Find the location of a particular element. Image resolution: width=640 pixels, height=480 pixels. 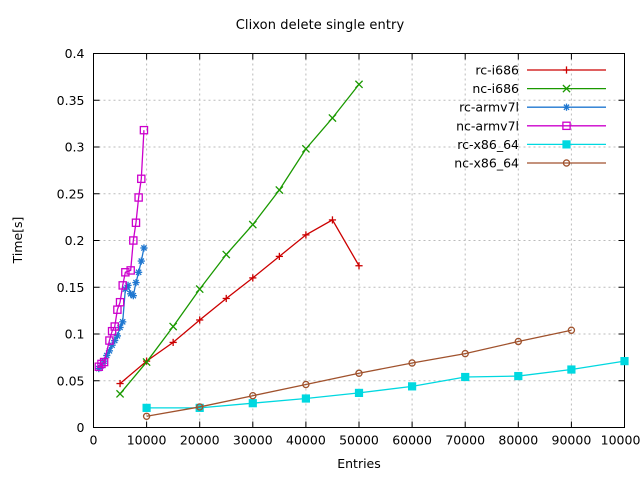

legend-item-nc-x86_64: nc-x86_64 is located at coordinates (530, 163).